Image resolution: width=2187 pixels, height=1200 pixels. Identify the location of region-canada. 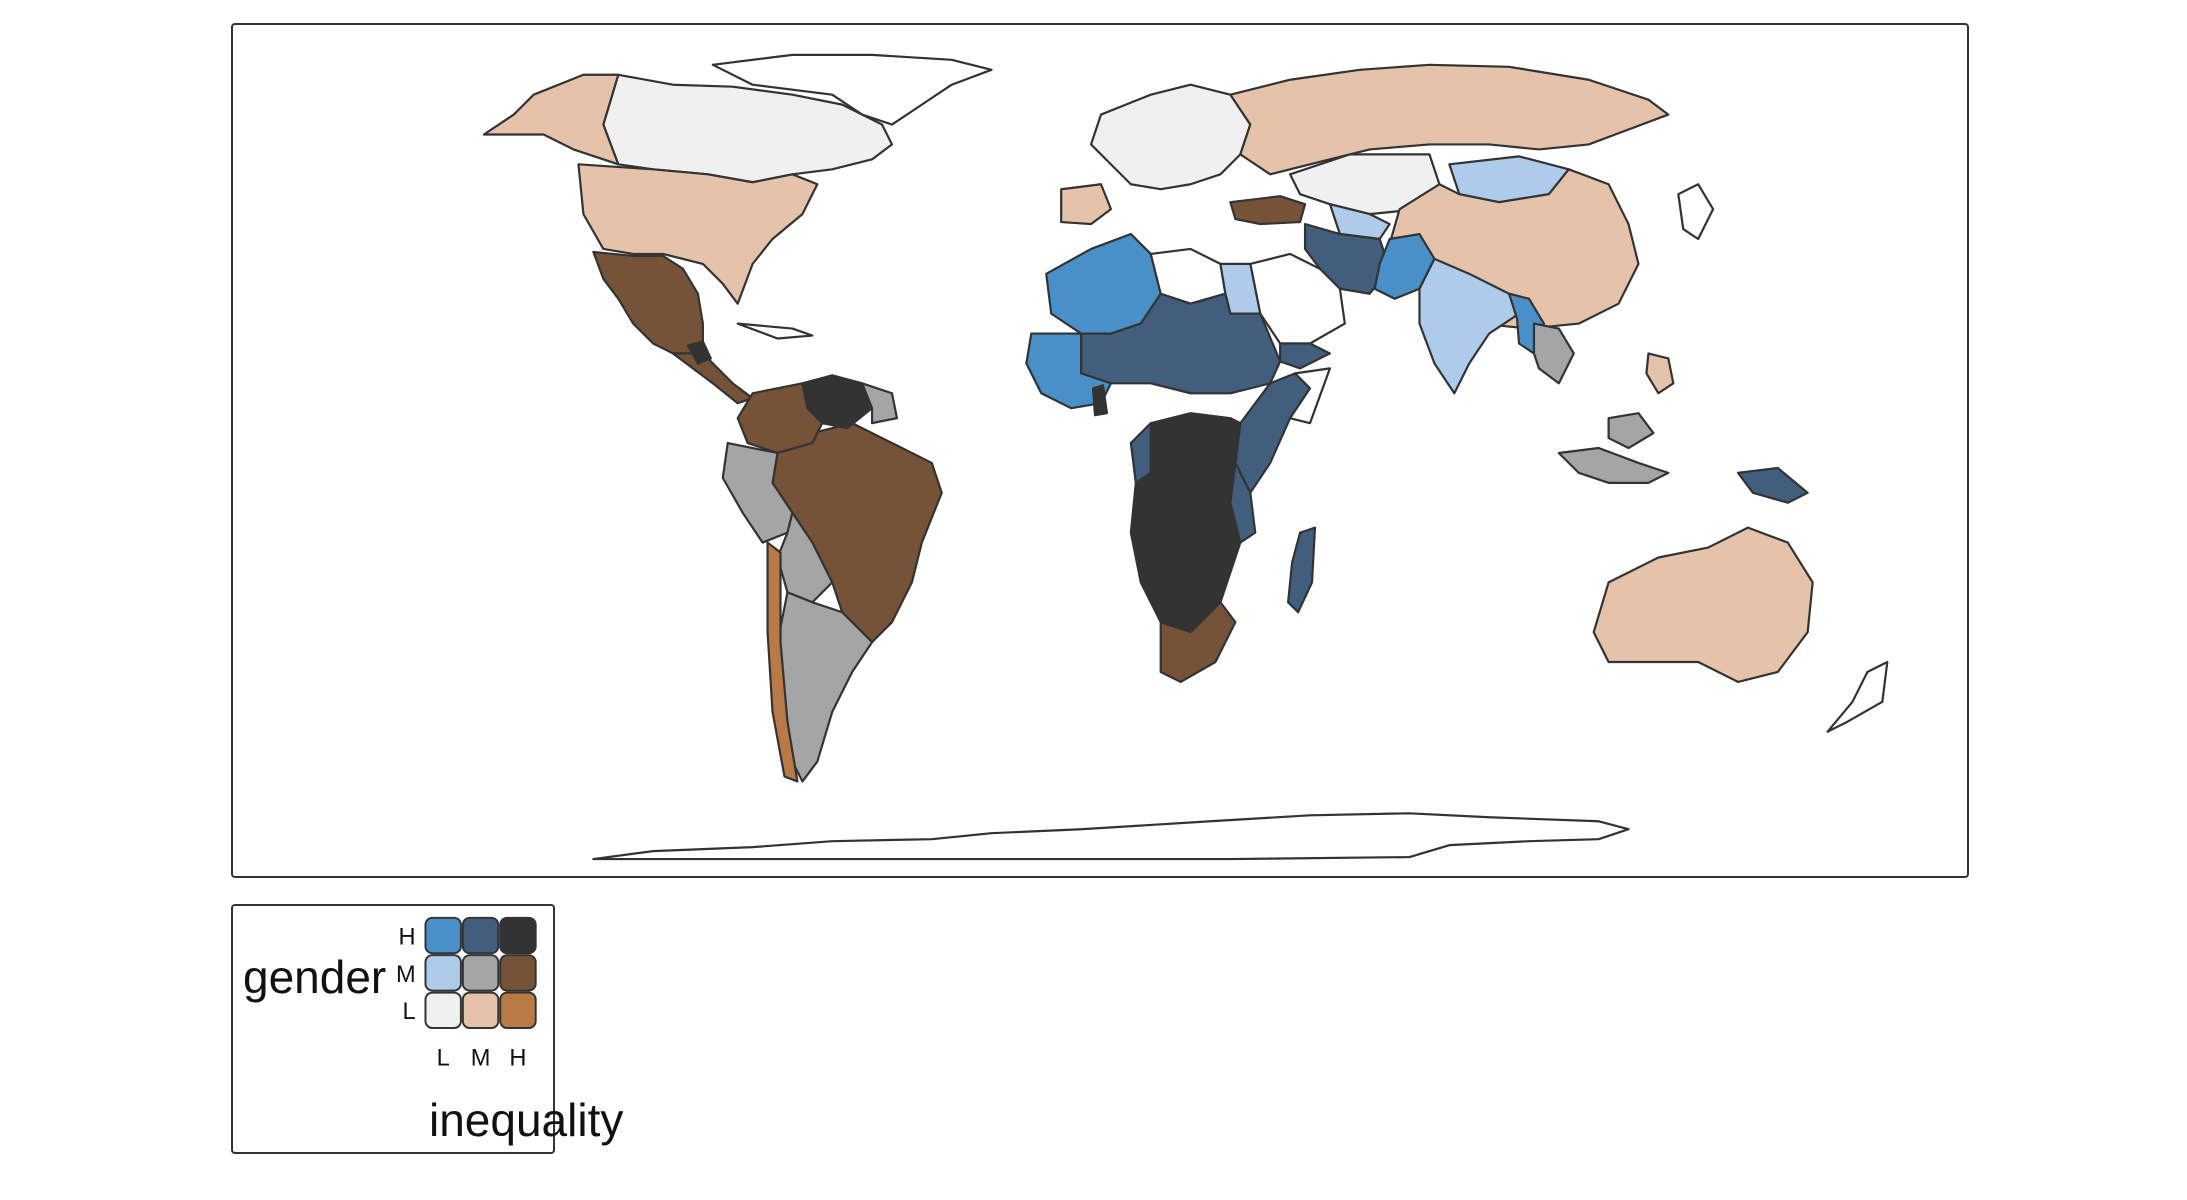
(748, 128).